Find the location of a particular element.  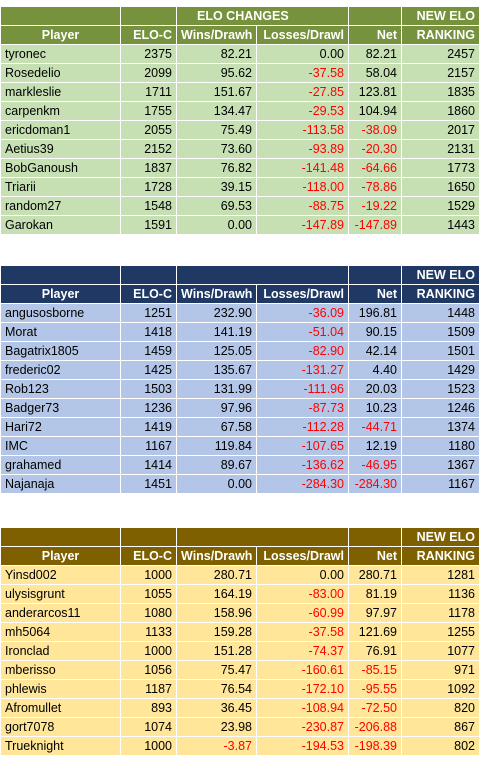

net-cell: 76.91 is located at coordinates (375, 651).